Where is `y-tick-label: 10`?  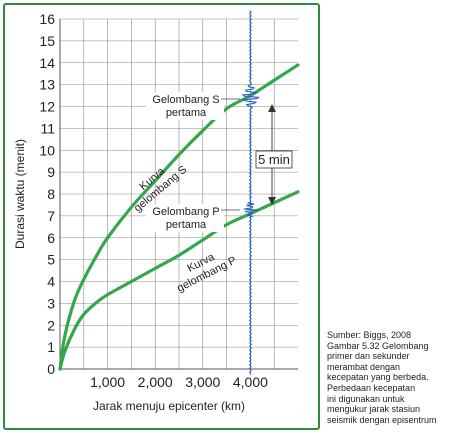 y-tick-label: 10 is located at coordinates (47, 150).